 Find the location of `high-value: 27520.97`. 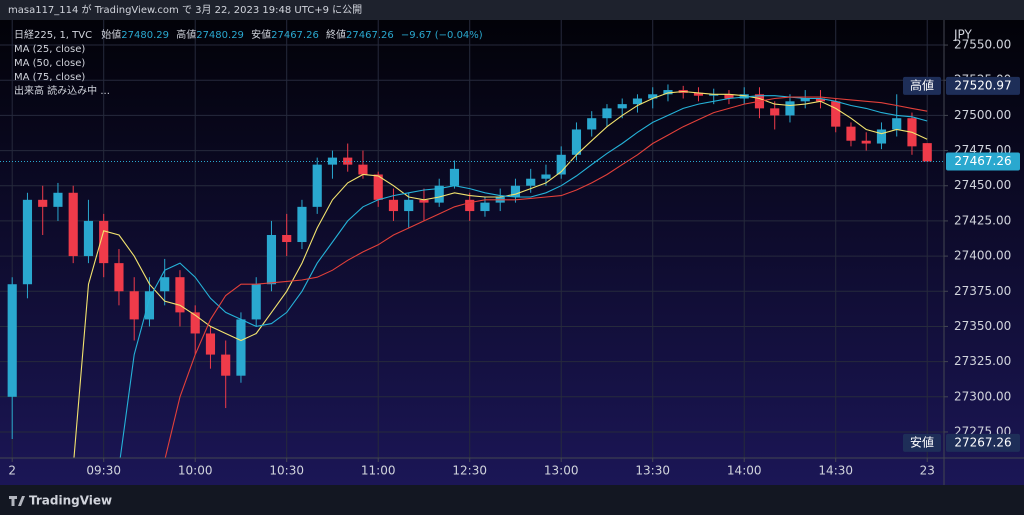

high-value: 27520.97 is located at coordinates (982, 85).